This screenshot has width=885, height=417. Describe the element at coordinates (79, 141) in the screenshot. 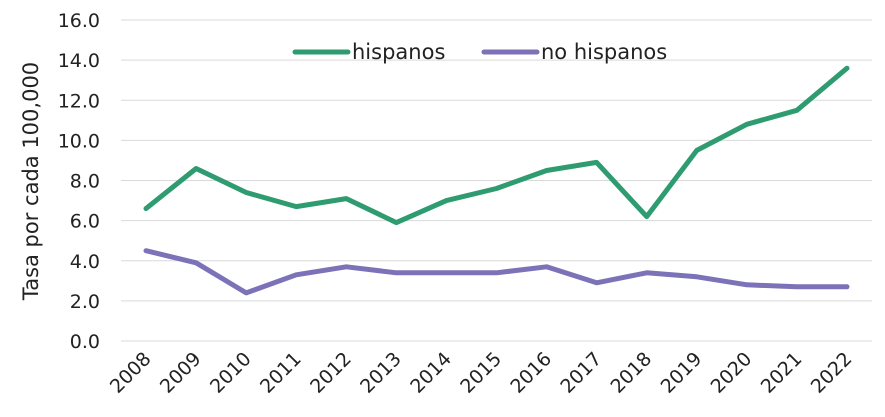

I see `y-tick-label: 10.0` at that location.